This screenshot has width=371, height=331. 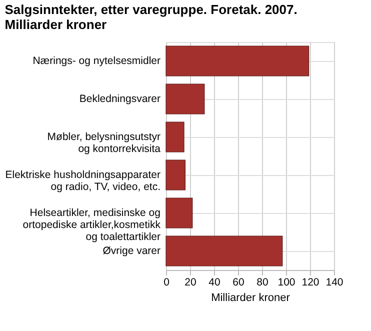 I want to click on y-tick-label: Helseartikler, medisinske og ortopediske artikler,kosmetikk og toalettartikler, so click(x=92, y=225).